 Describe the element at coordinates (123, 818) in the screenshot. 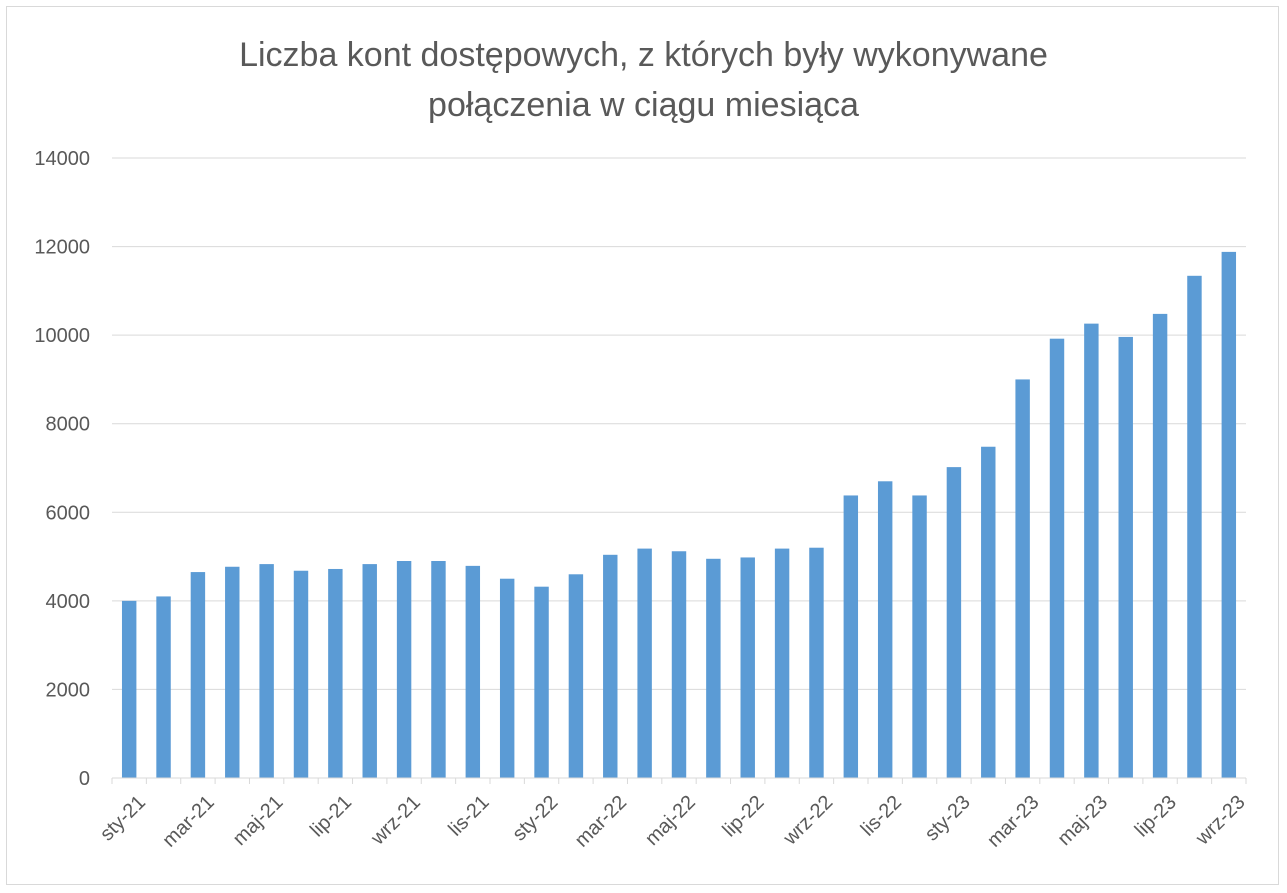

I see `x-tick-label: sty-21` at that location.